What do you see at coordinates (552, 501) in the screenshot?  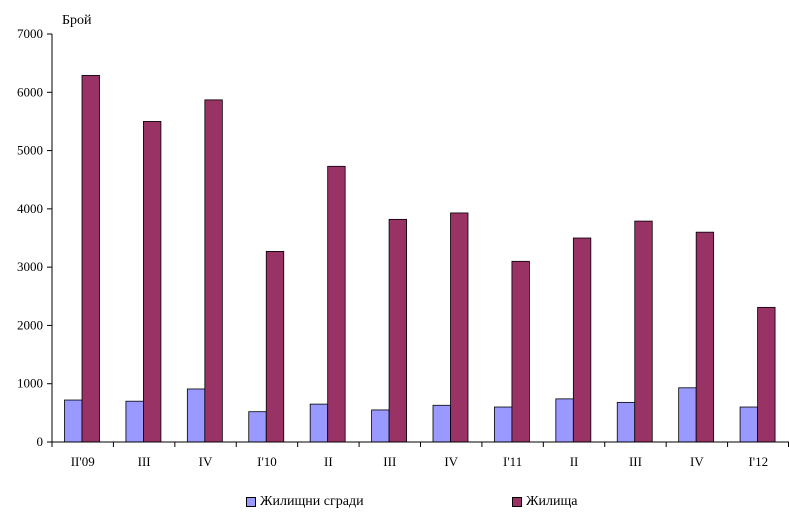 I see `legend-label-dwellings: Жилища` at bounding box center [552, 501].